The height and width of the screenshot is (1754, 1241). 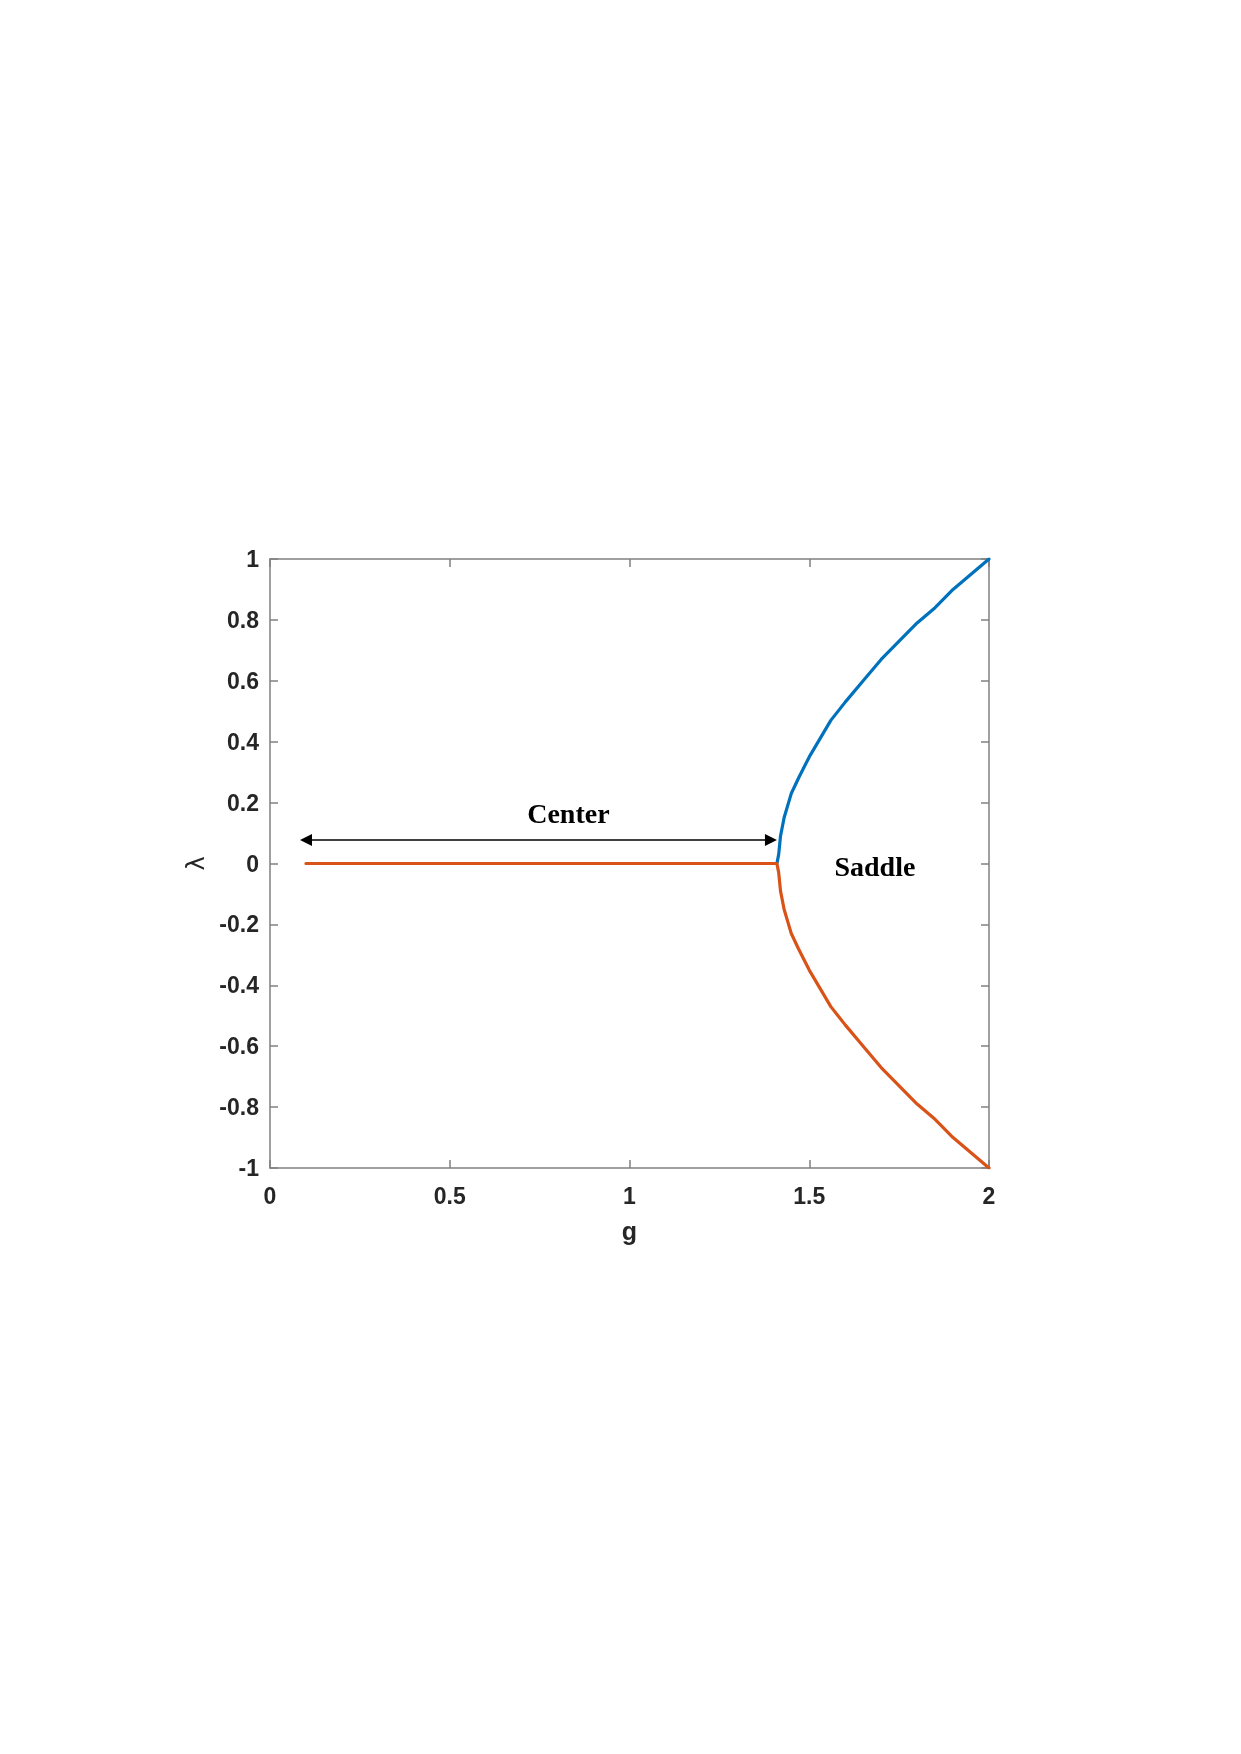 I want to click on y-tick-label: -0.8, so click(x=239, y=1107).